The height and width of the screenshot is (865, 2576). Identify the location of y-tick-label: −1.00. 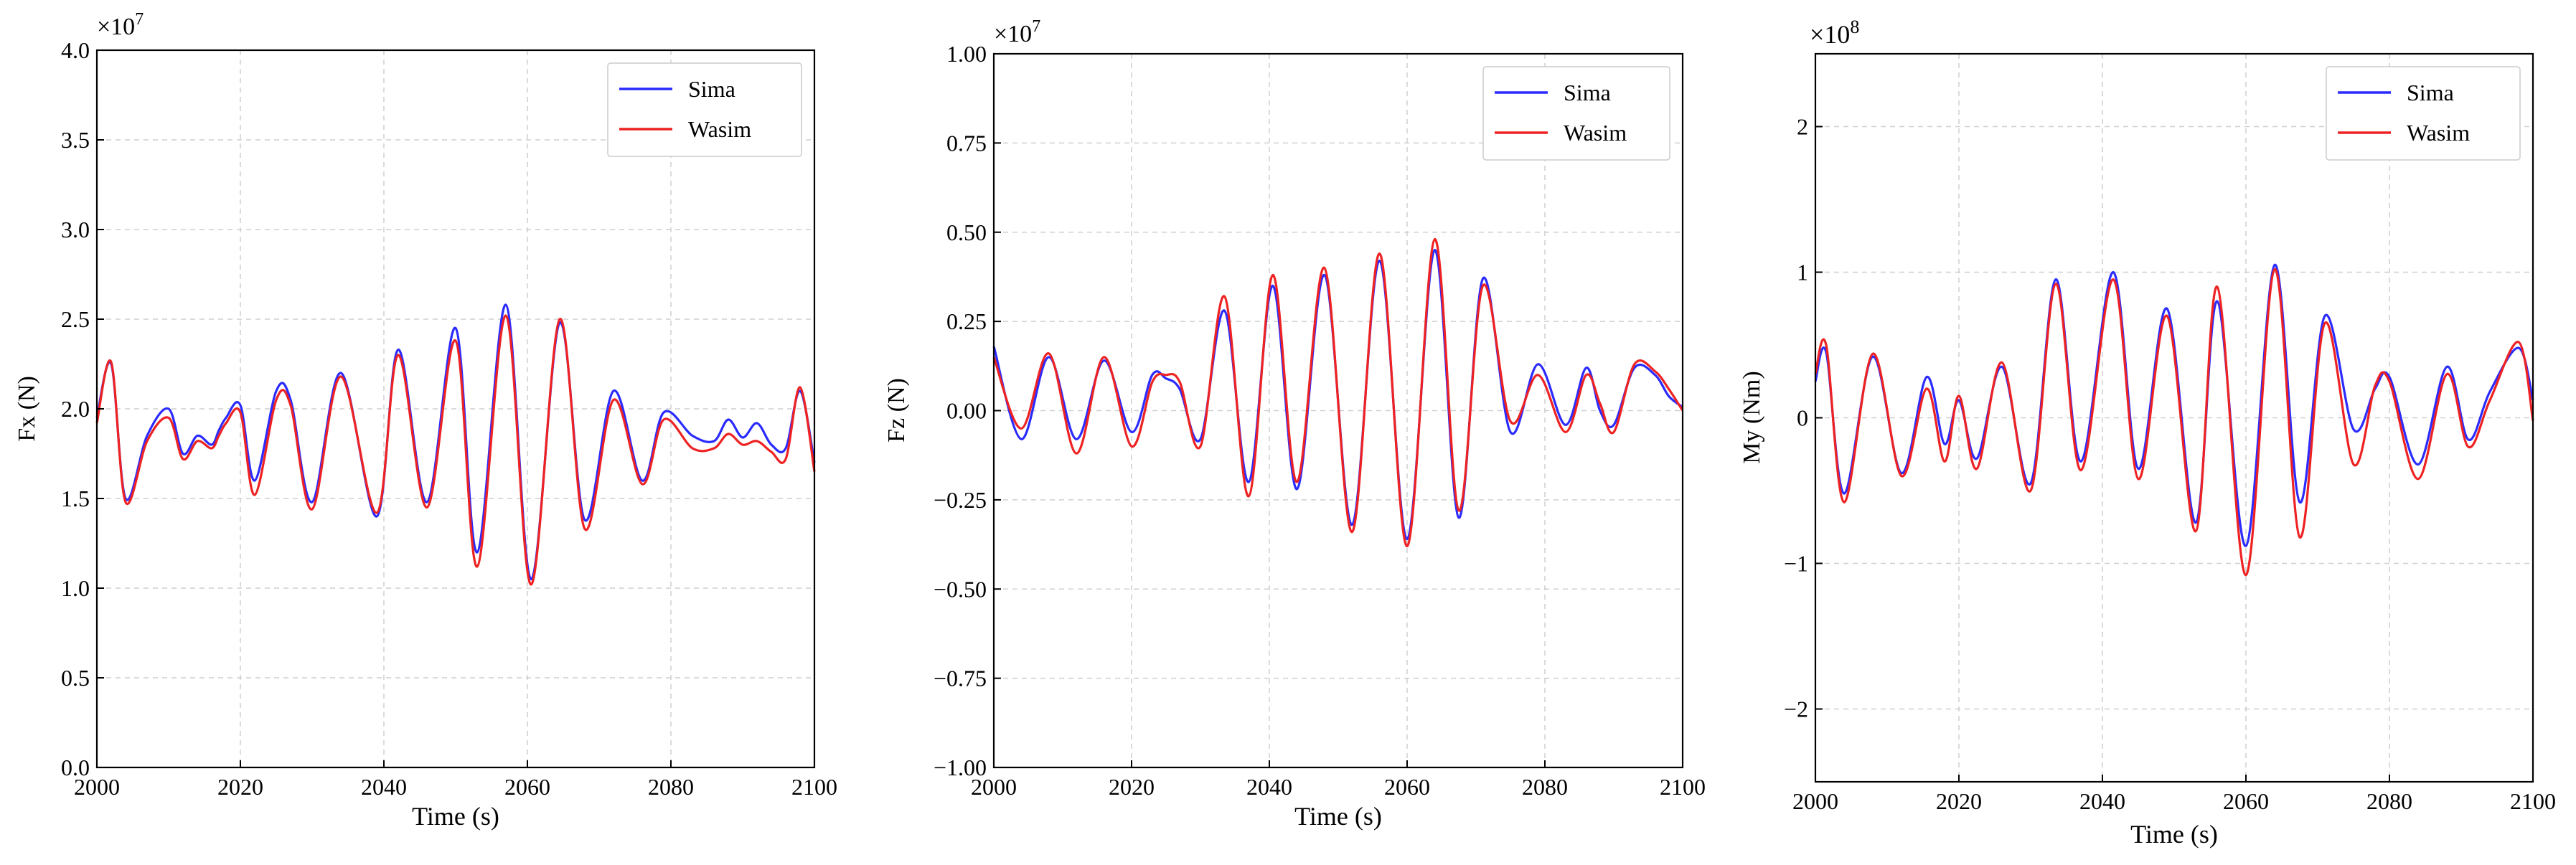
(960, 768).